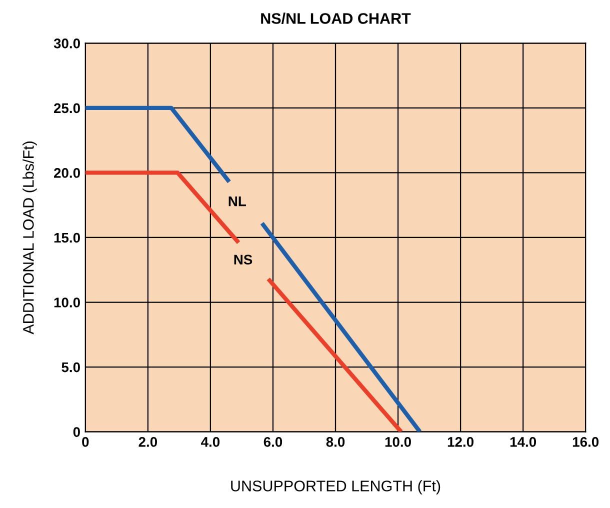 The width and height of the screenshot is (610, 508). What do you see at coordinates (67, 43) in the screenshot?
I see `y-tick-label: 30.0` at bounding box center [67, 43].